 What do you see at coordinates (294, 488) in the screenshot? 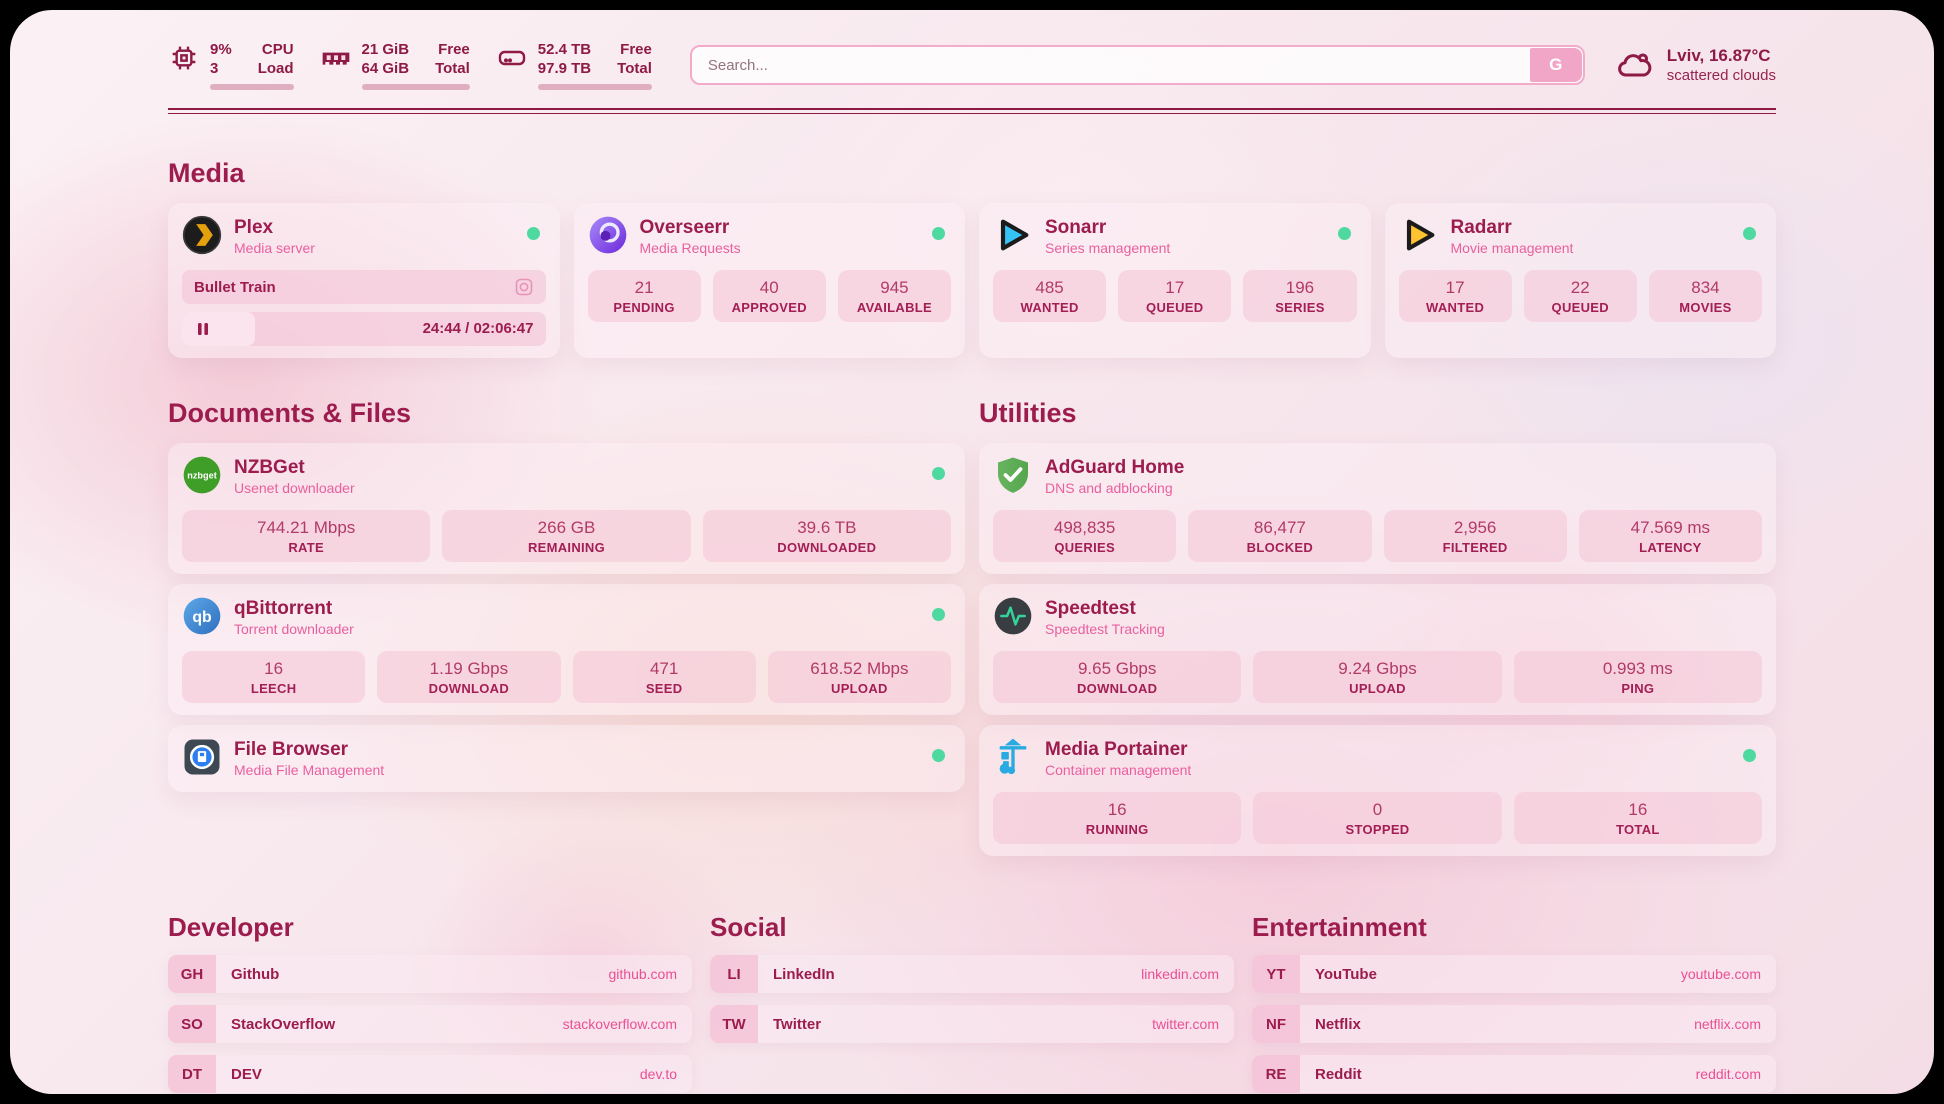
I see `nzbget-subtitle: Usenet downloader` at bounding box center [294, 488].